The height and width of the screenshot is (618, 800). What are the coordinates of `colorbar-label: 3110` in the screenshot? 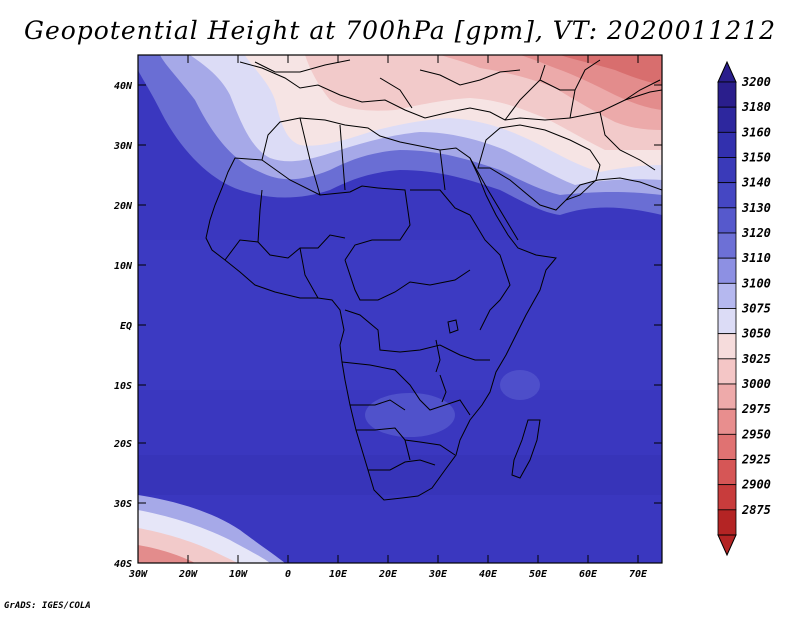 It's located at (756, 258).